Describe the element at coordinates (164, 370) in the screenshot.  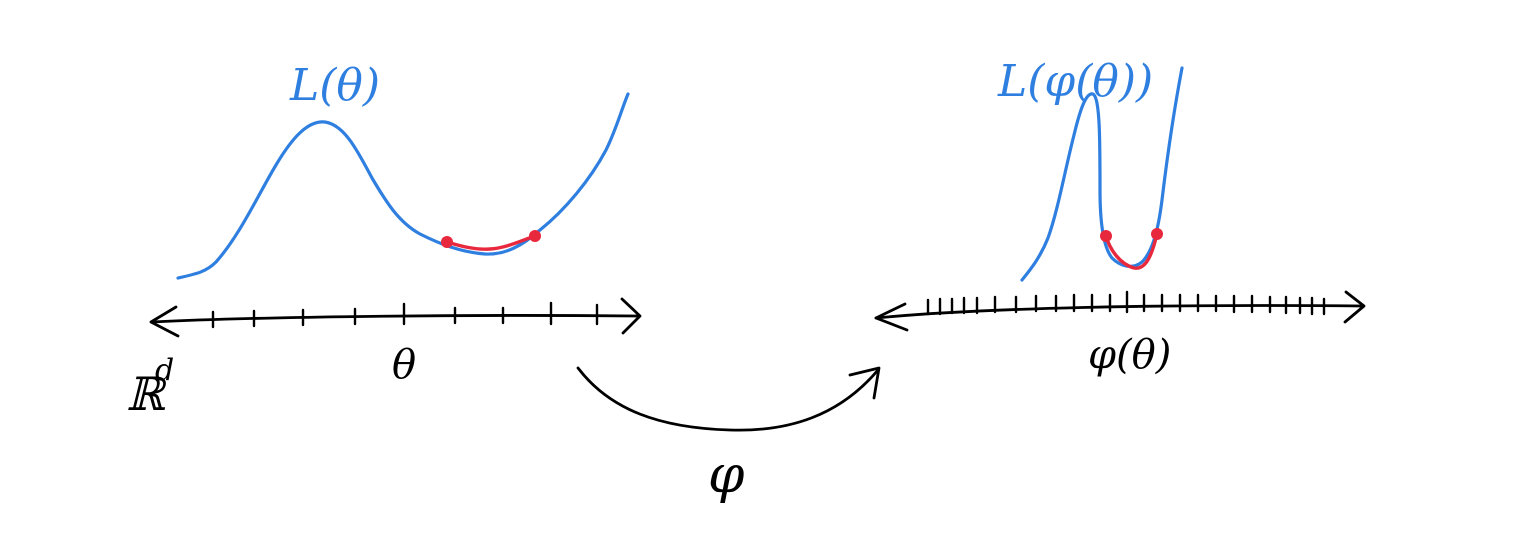
I see `parameter-space-superscript: d` at that location.